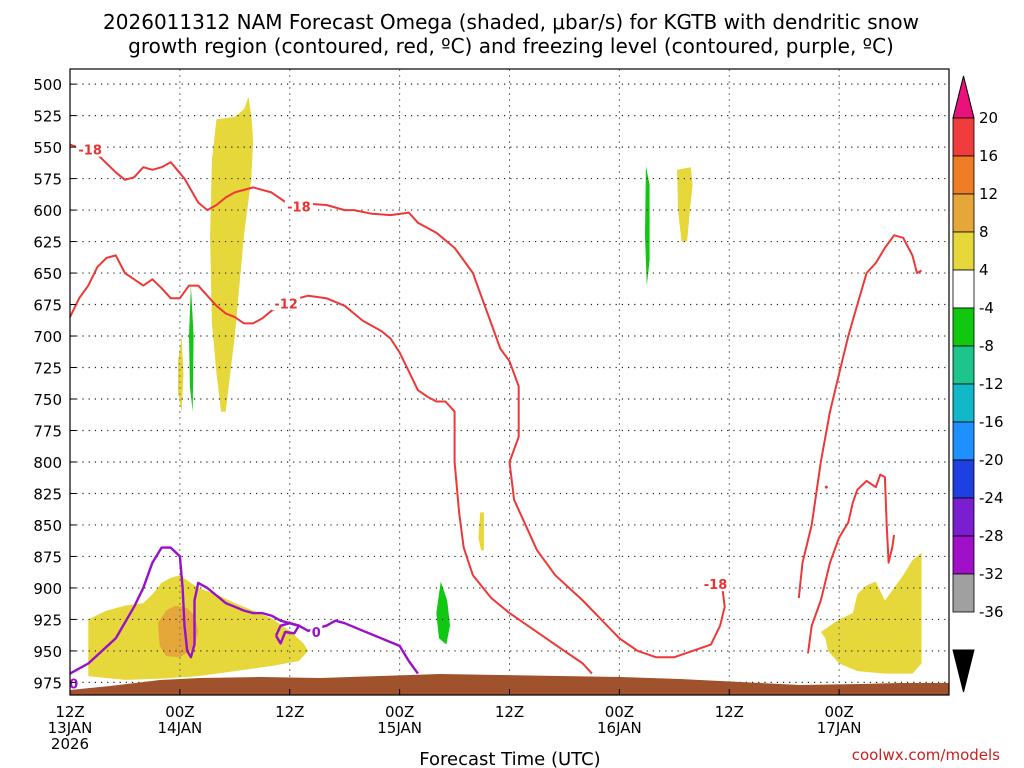 Image resolution: width=1024 pixels, height=768 pixels. I want to click on colorbar-label-8: -16, so click(991, 422).